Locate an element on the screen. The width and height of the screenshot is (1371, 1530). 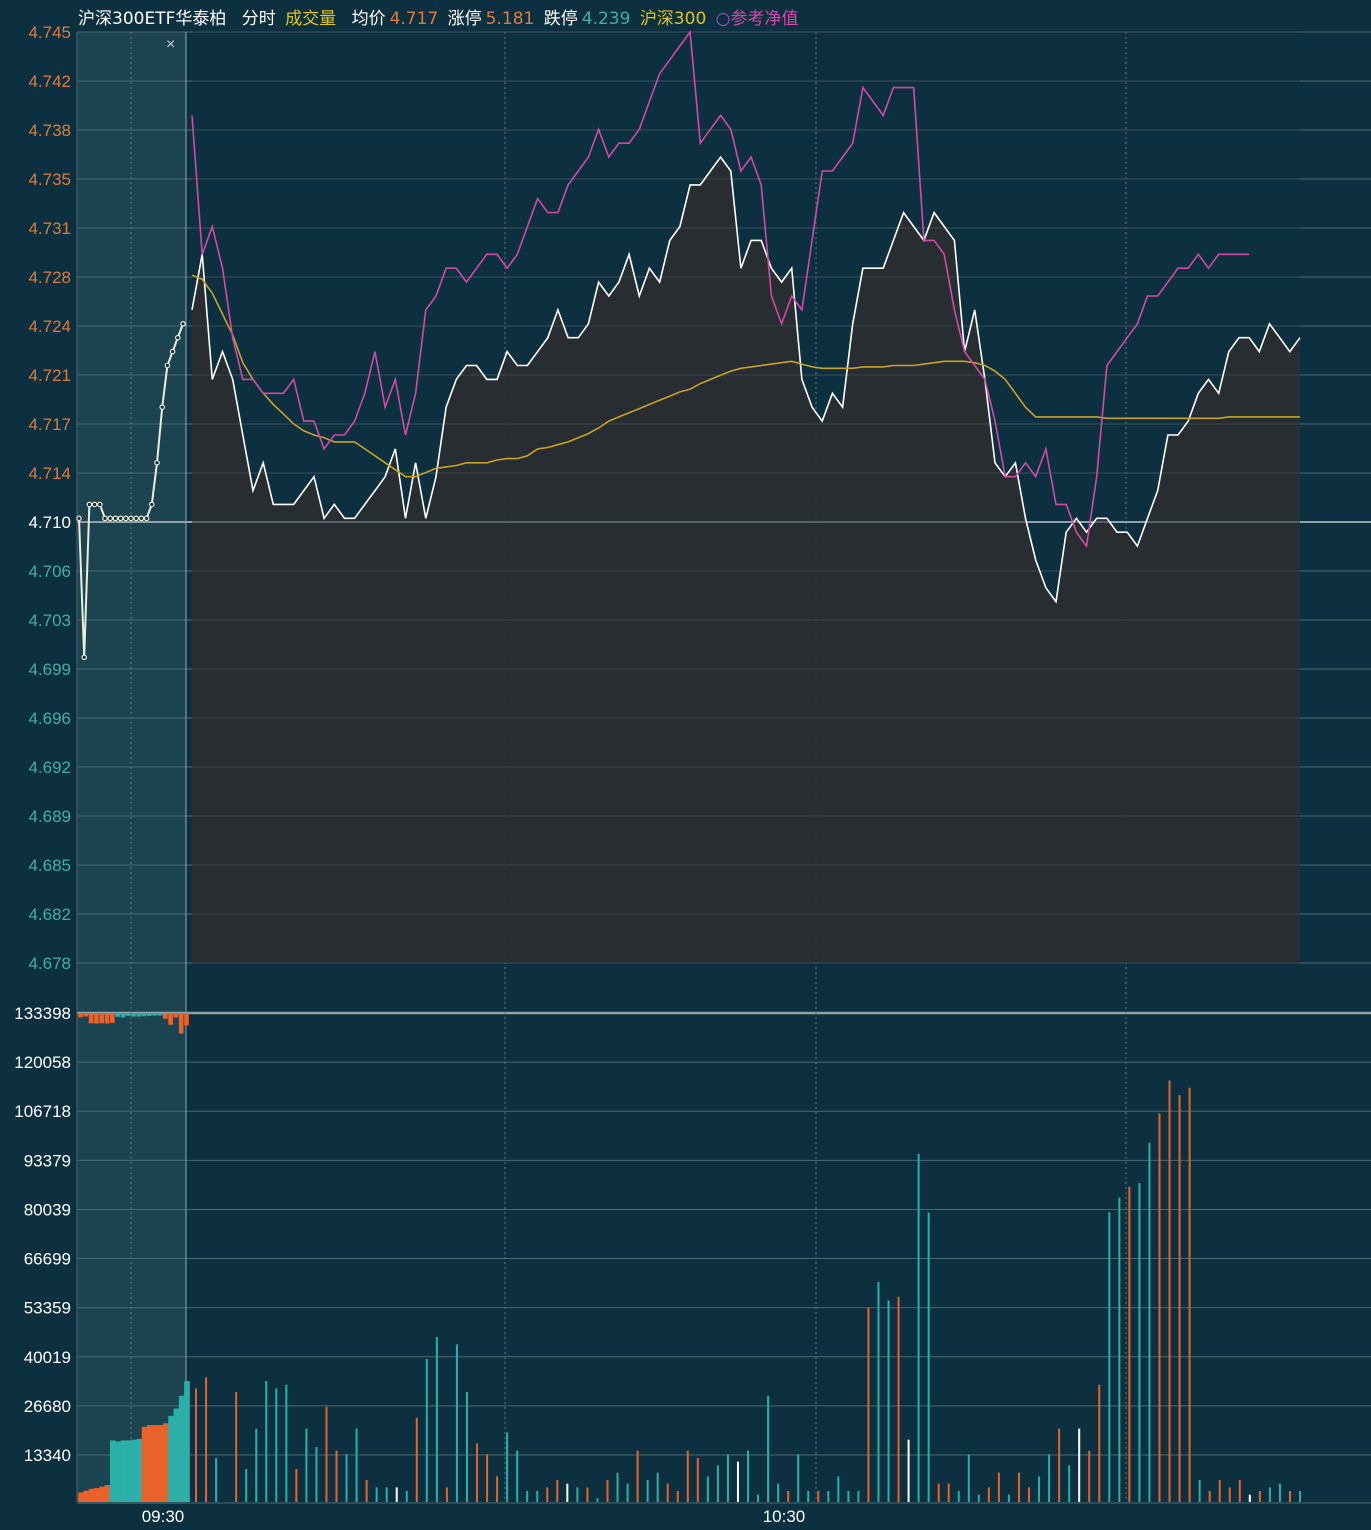
legend-volume: 成交量 is located at coordinates (311, 19).